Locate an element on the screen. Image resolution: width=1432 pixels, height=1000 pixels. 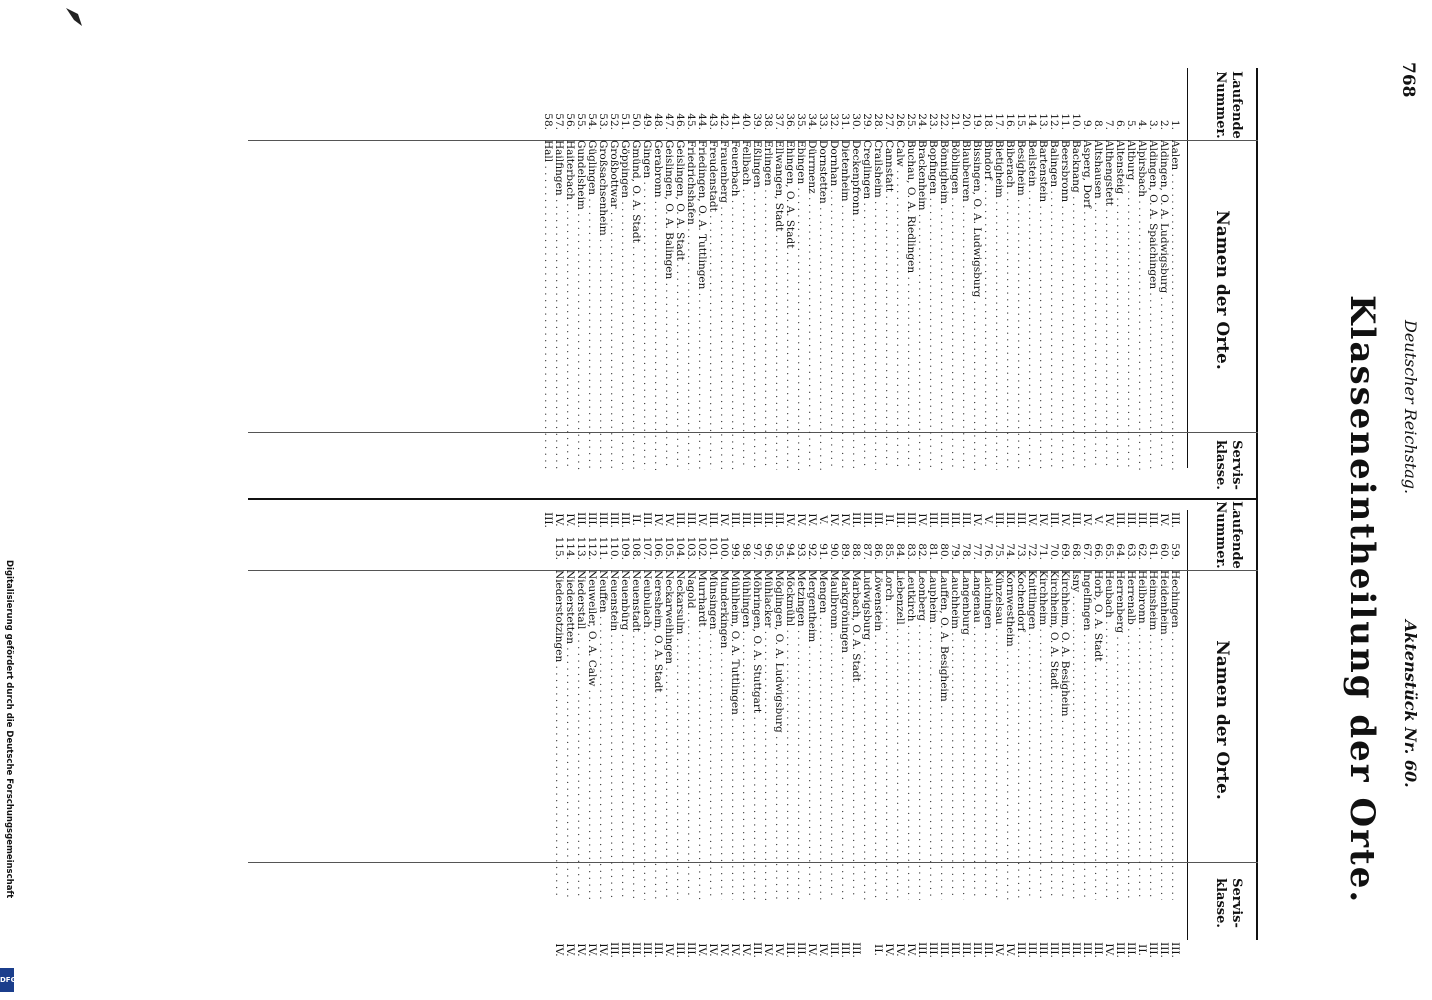
table-row: 107. Neubulach III. is located at coordinates (647, 739).